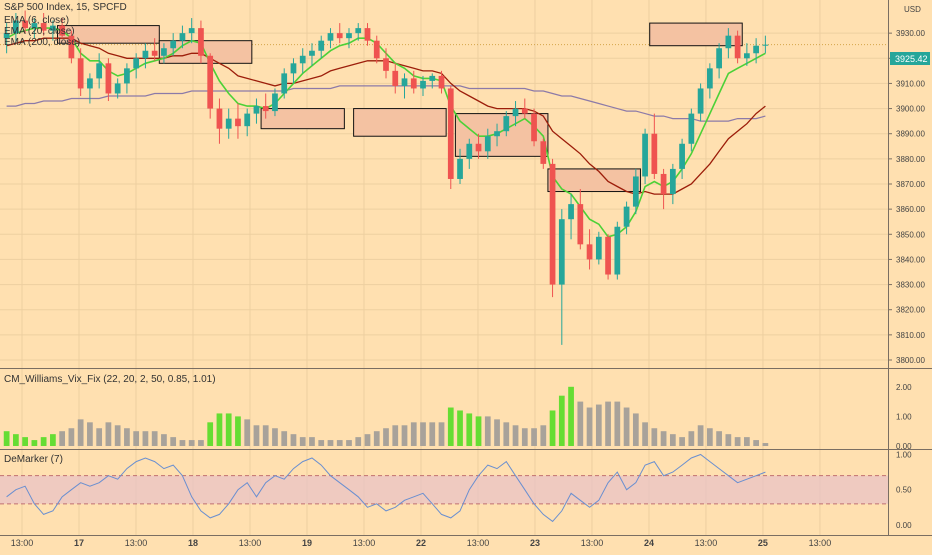 Image resolution: width=932 pixels, height=555 pixels. What do you see at coordinates (910, 134) in the screenshot?
I see `price-axis-label: 3890.00` at bounding box center [910, 134].